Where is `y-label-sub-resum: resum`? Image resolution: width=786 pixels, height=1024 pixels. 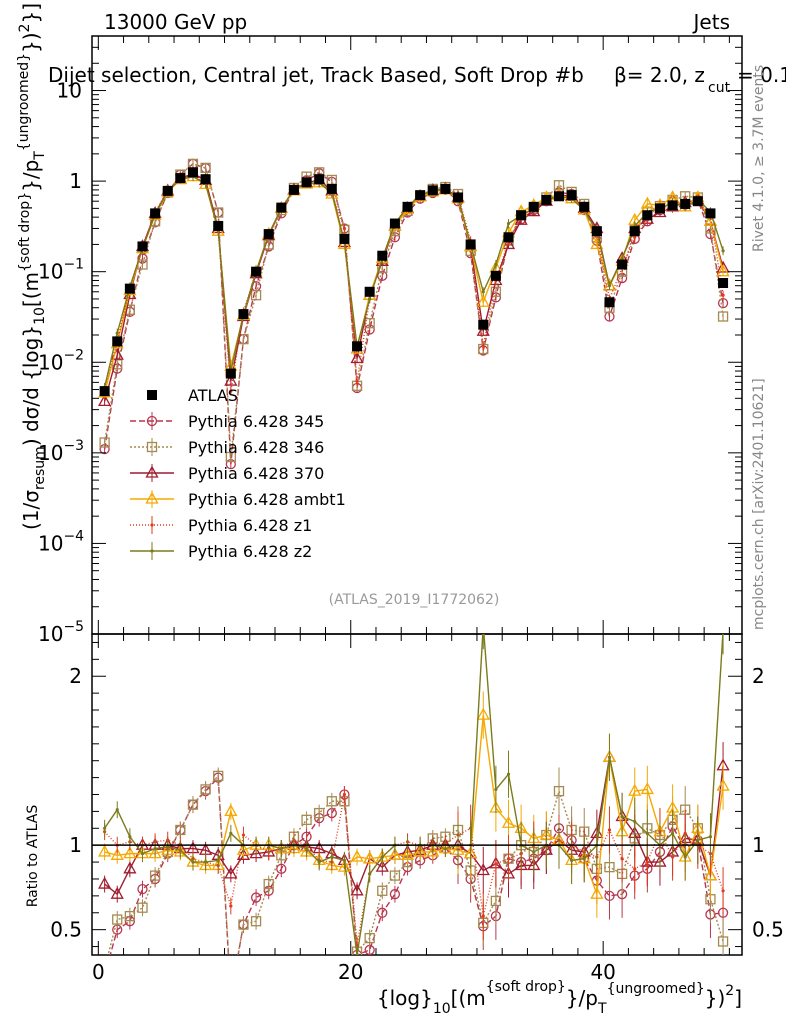
y-label-sub-resum: resum is located at coordinates (40, 468).